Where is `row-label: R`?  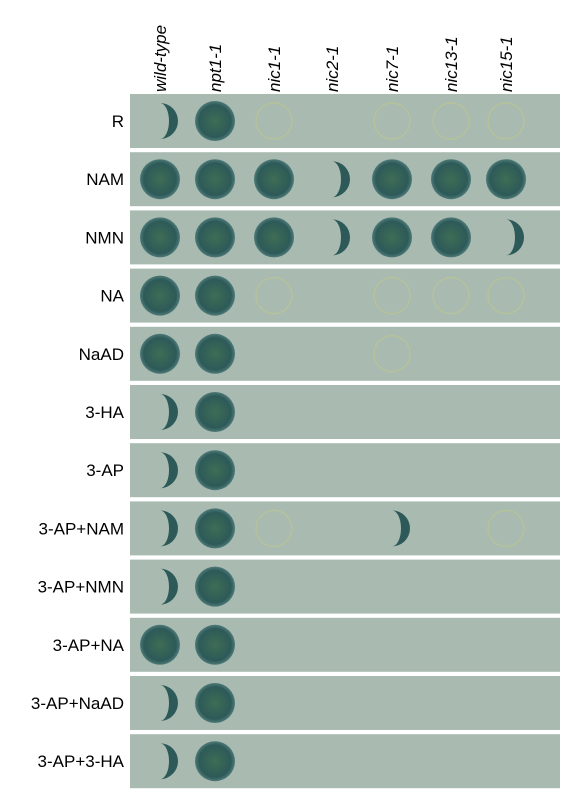
row-label: R is located at coordinates (118, 121).